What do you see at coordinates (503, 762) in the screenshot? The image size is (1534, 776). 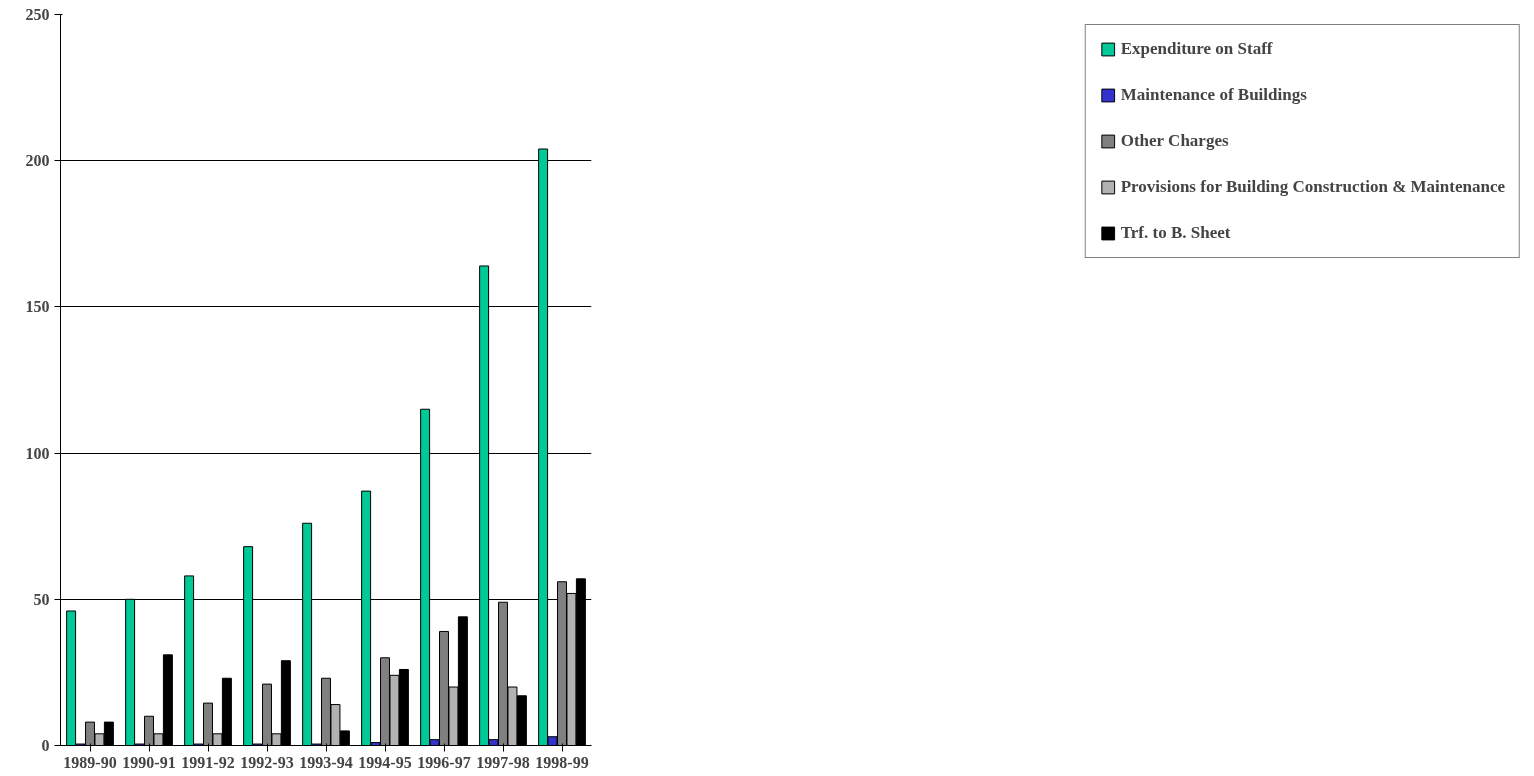 I see `x-tick-label: 1997-98` at bounding box center [503, 762].